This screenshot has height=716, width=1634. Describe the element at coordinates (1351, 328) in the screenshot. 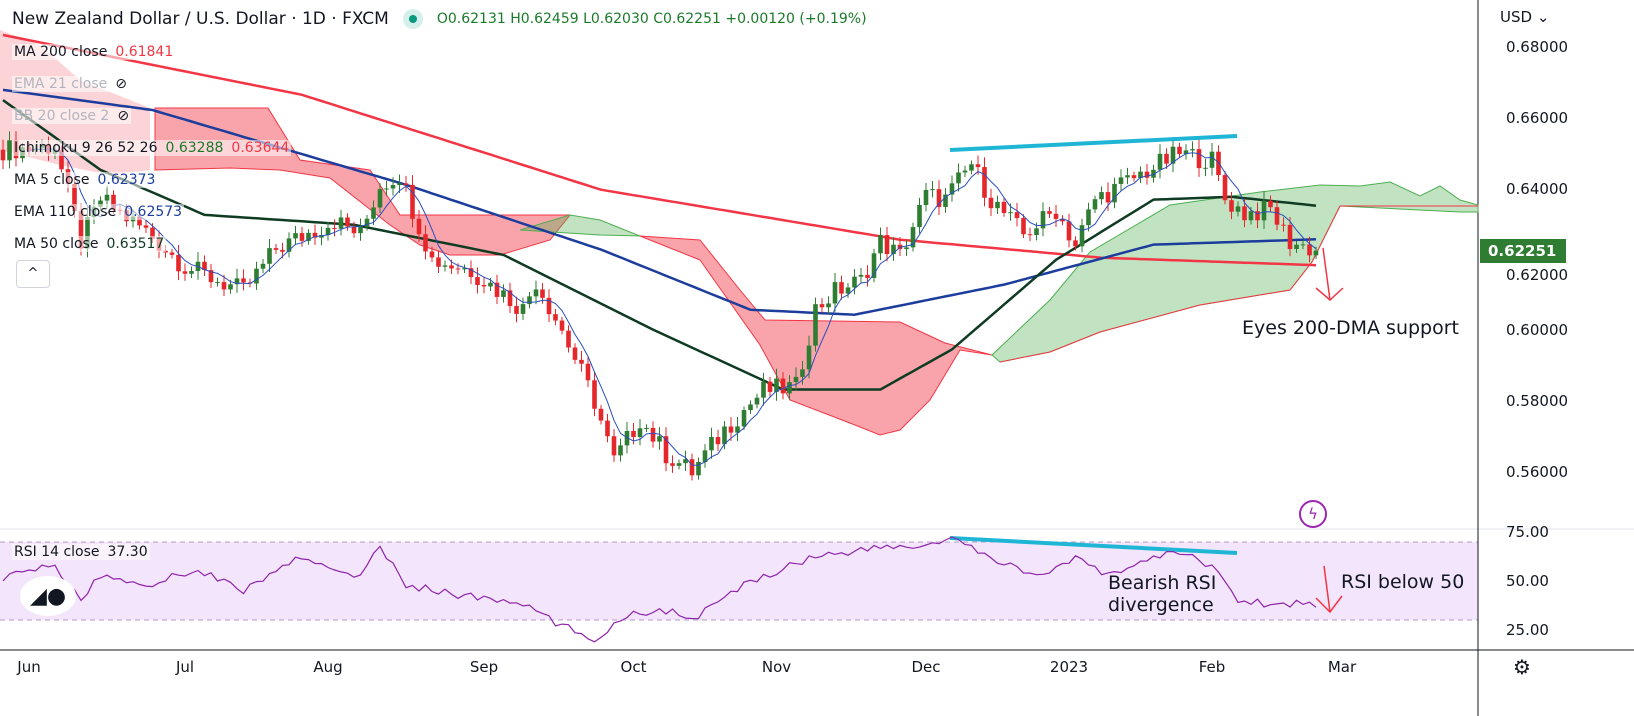

I see `support-annotation: Eyes 200-DMA support` at that location.